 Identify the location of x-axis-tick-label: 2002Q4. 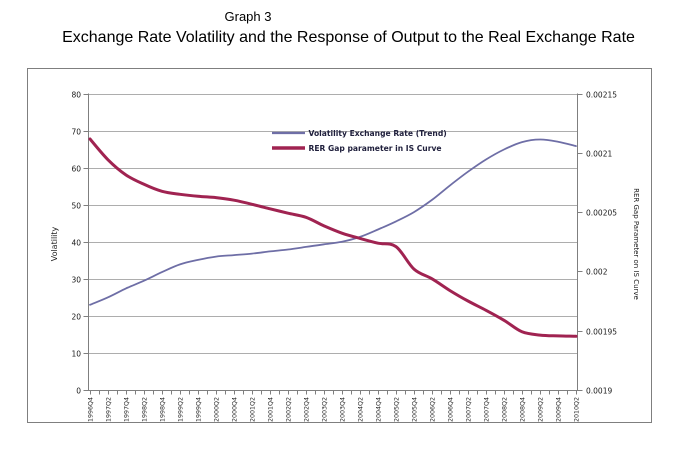
(307, 409).